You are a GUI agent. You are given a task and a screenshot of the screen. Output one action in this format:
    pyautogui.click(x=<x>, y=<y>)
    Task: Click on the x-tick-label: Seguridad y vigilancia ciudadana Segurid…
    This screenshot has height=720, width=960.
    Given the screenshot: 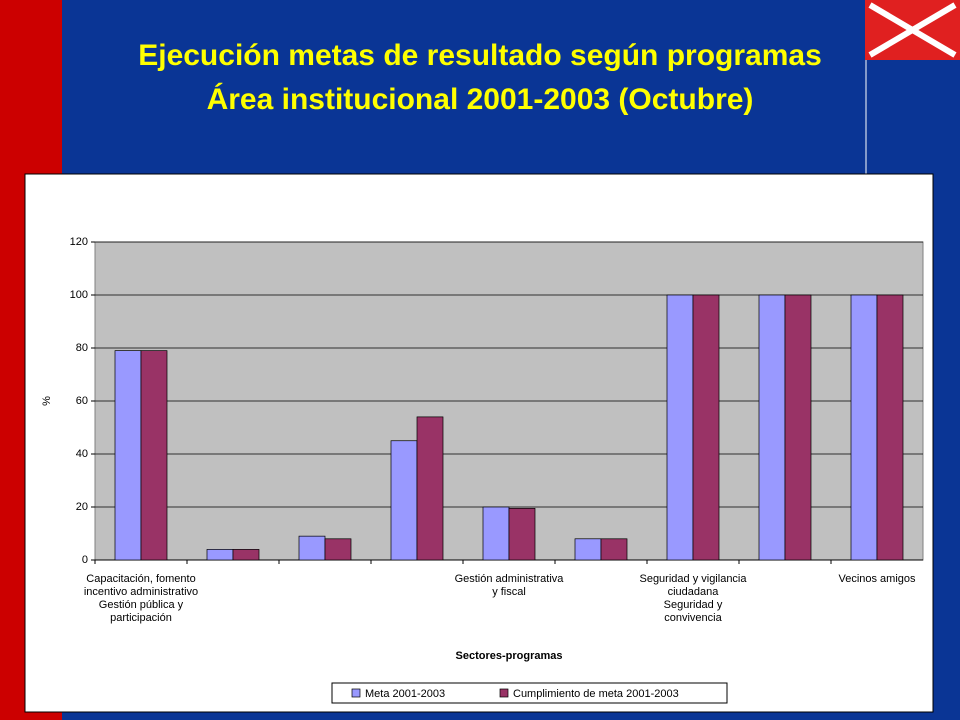 What is the action you would take?
    pyautogui.click(x=693, y=598)
    